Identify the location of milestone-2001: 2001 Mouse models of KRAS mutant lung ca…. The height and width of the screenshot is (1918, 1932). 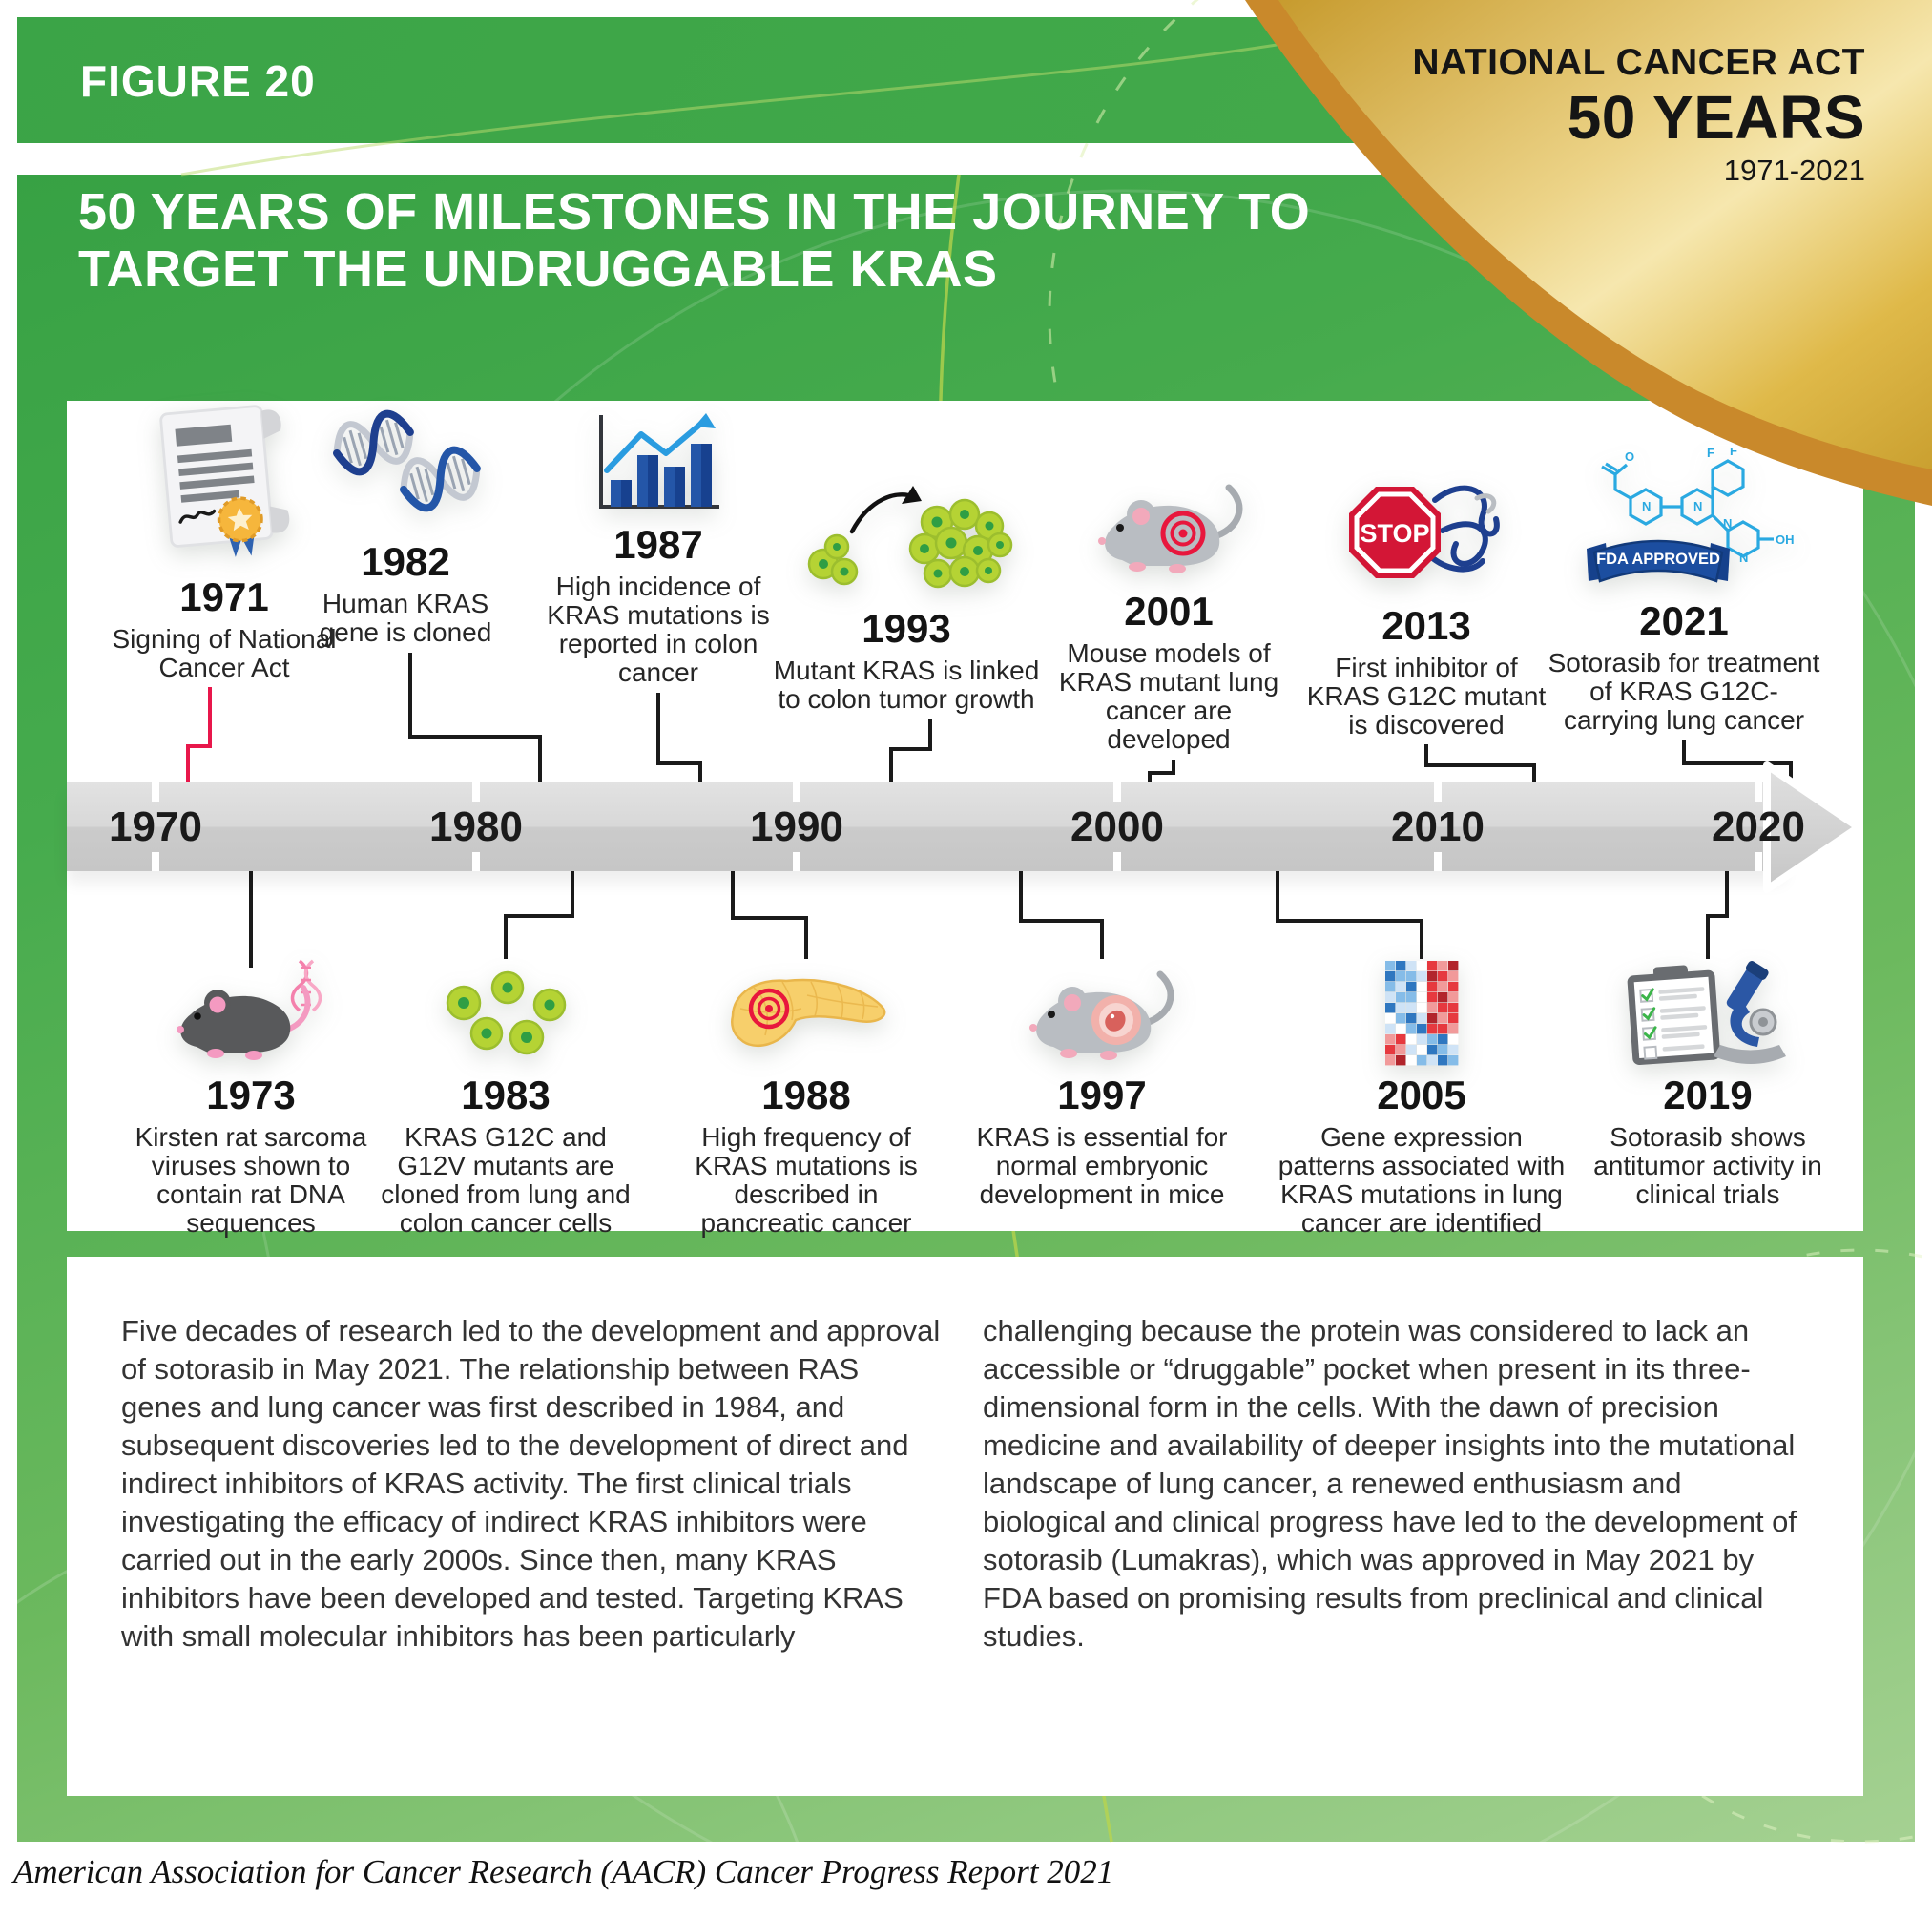
(1168, 611).